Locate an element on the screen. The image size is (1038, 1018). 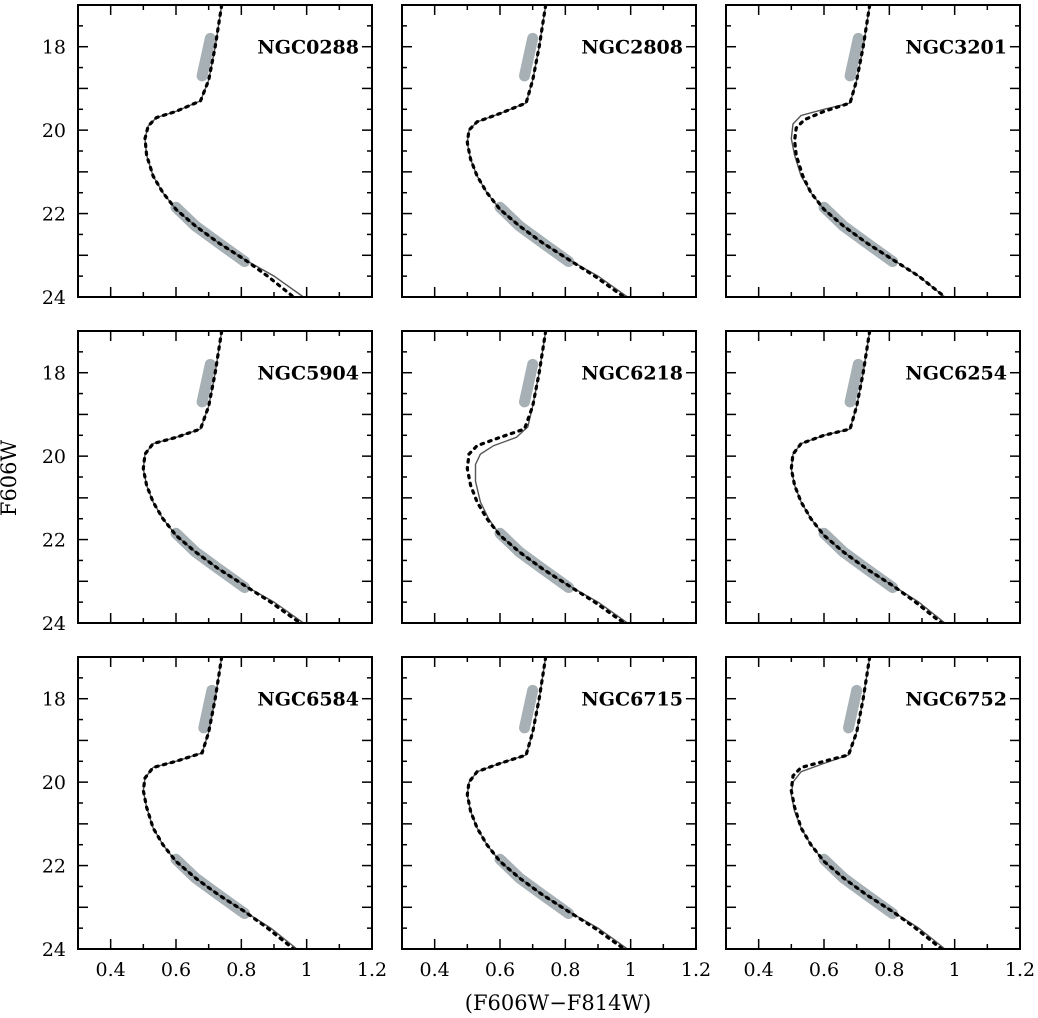
panel-label: NGC6752 is located at coordinates (956, 700).